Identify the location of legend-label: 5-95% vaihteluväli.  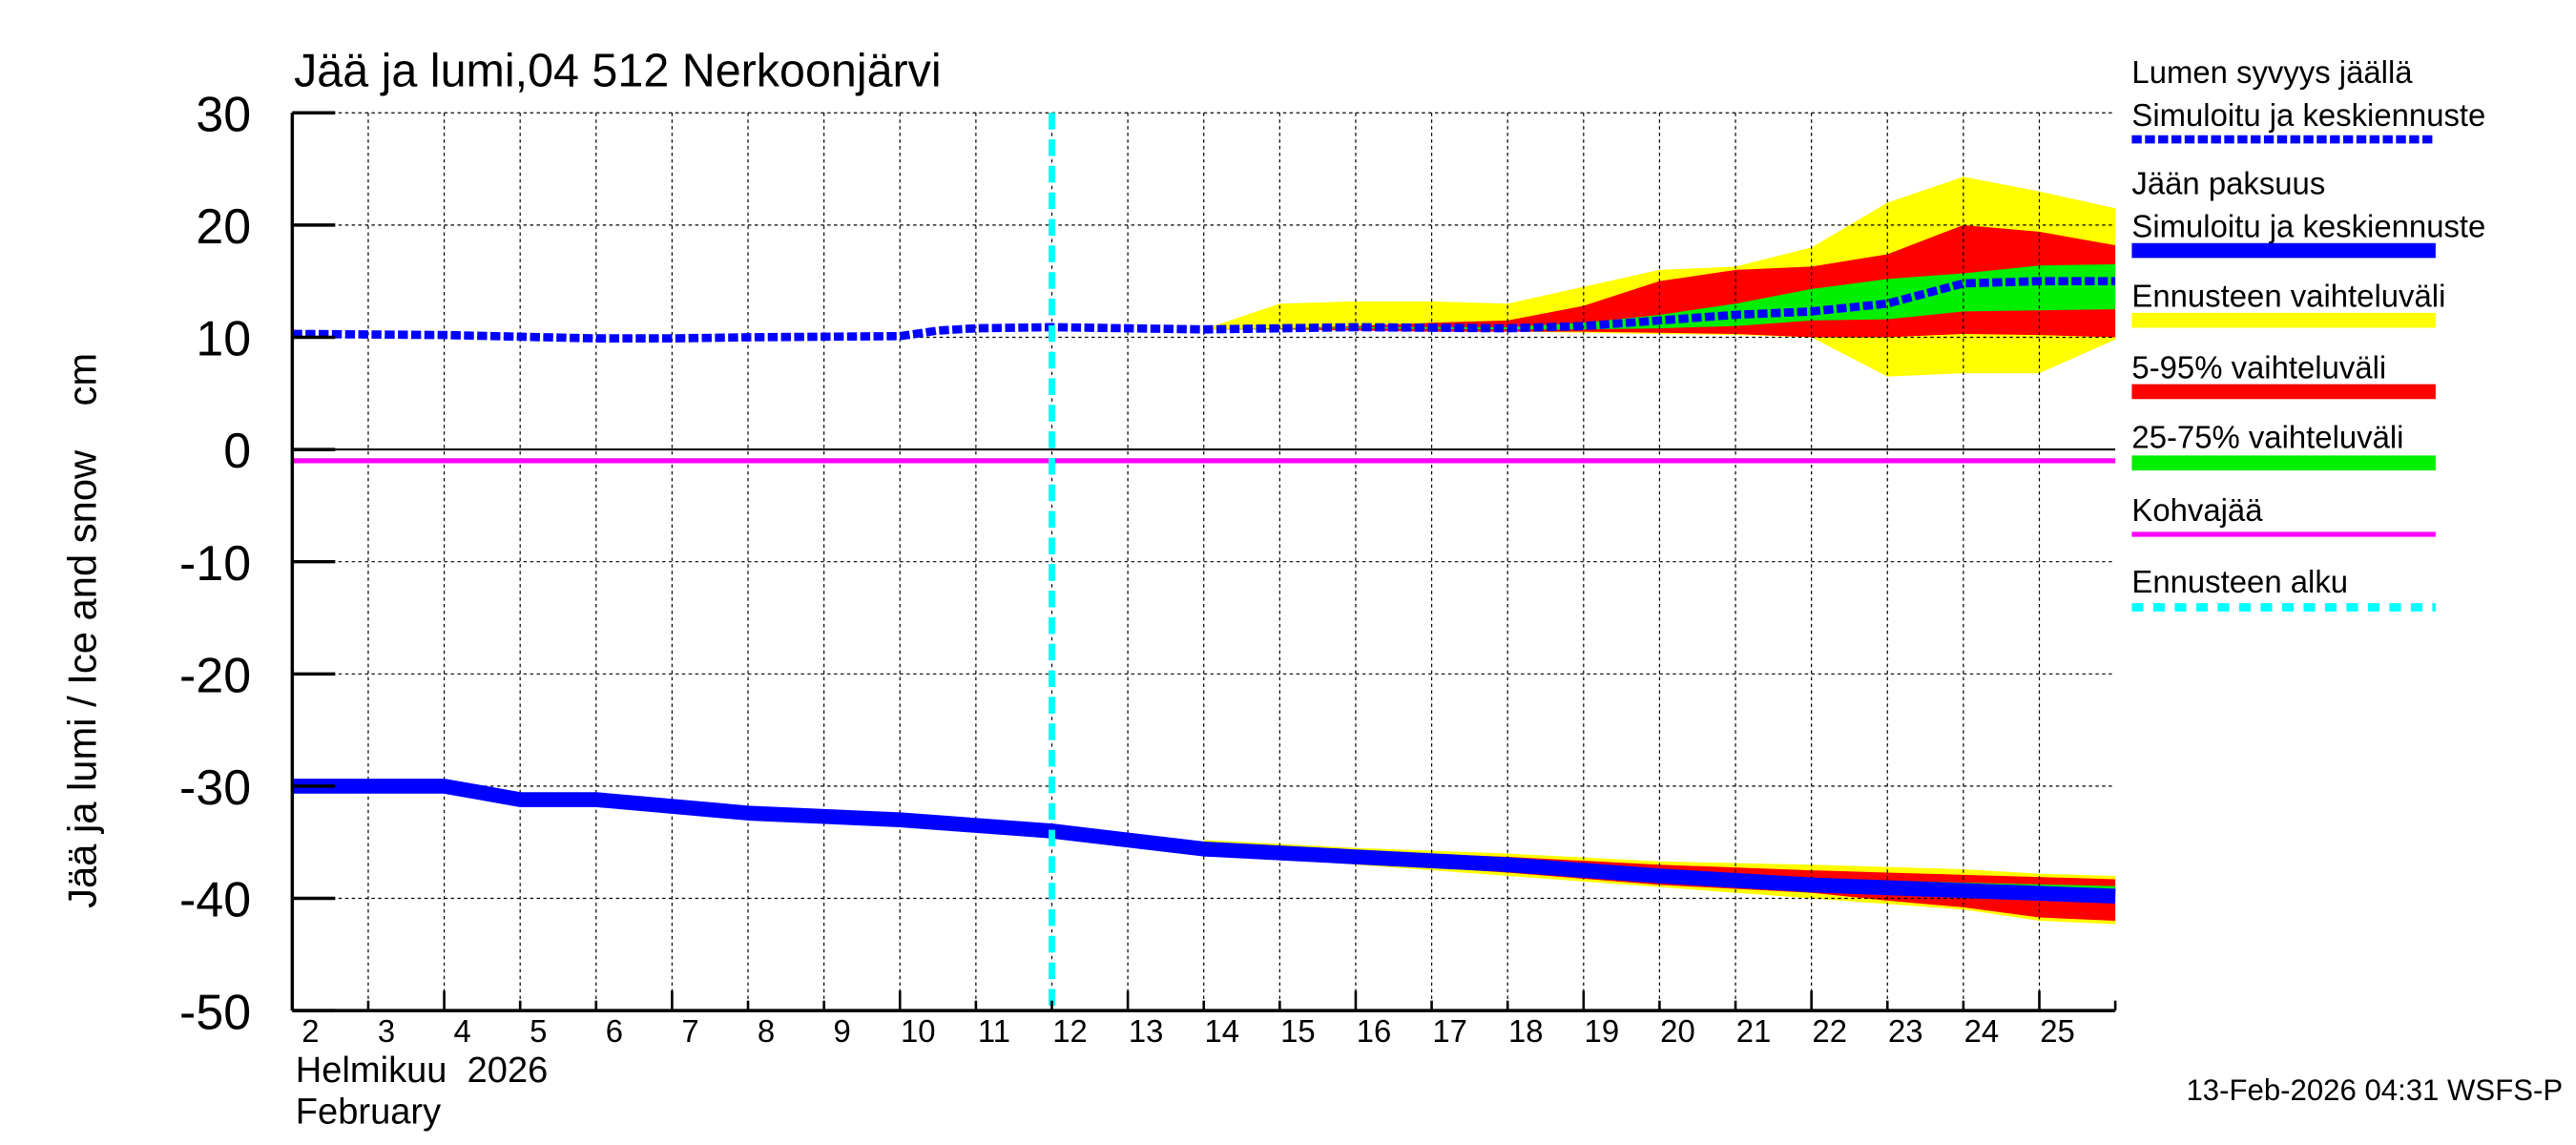
(2258, 367).